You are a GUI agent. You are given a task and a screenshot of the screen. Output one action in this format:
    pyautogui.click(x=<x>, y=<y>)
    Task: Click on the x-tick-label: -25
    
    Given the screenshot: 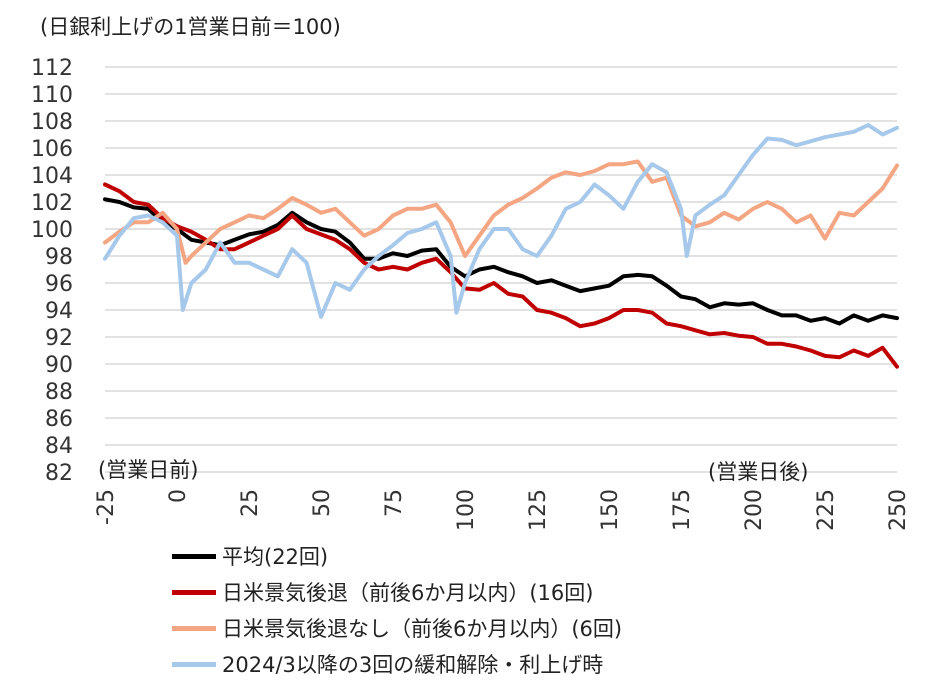 What is the action you would take?
    pyautogui.click(x=106, y=507)
    